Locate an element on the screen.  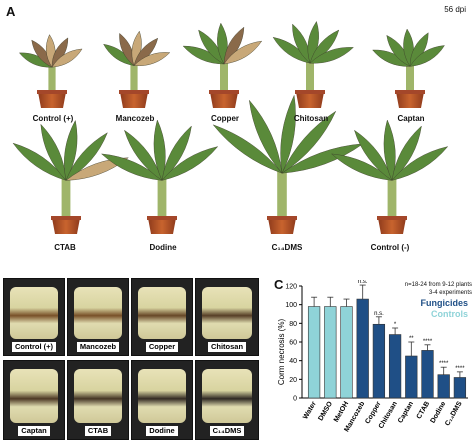
corm-label: CTAB is located at coordinates (98, 431).